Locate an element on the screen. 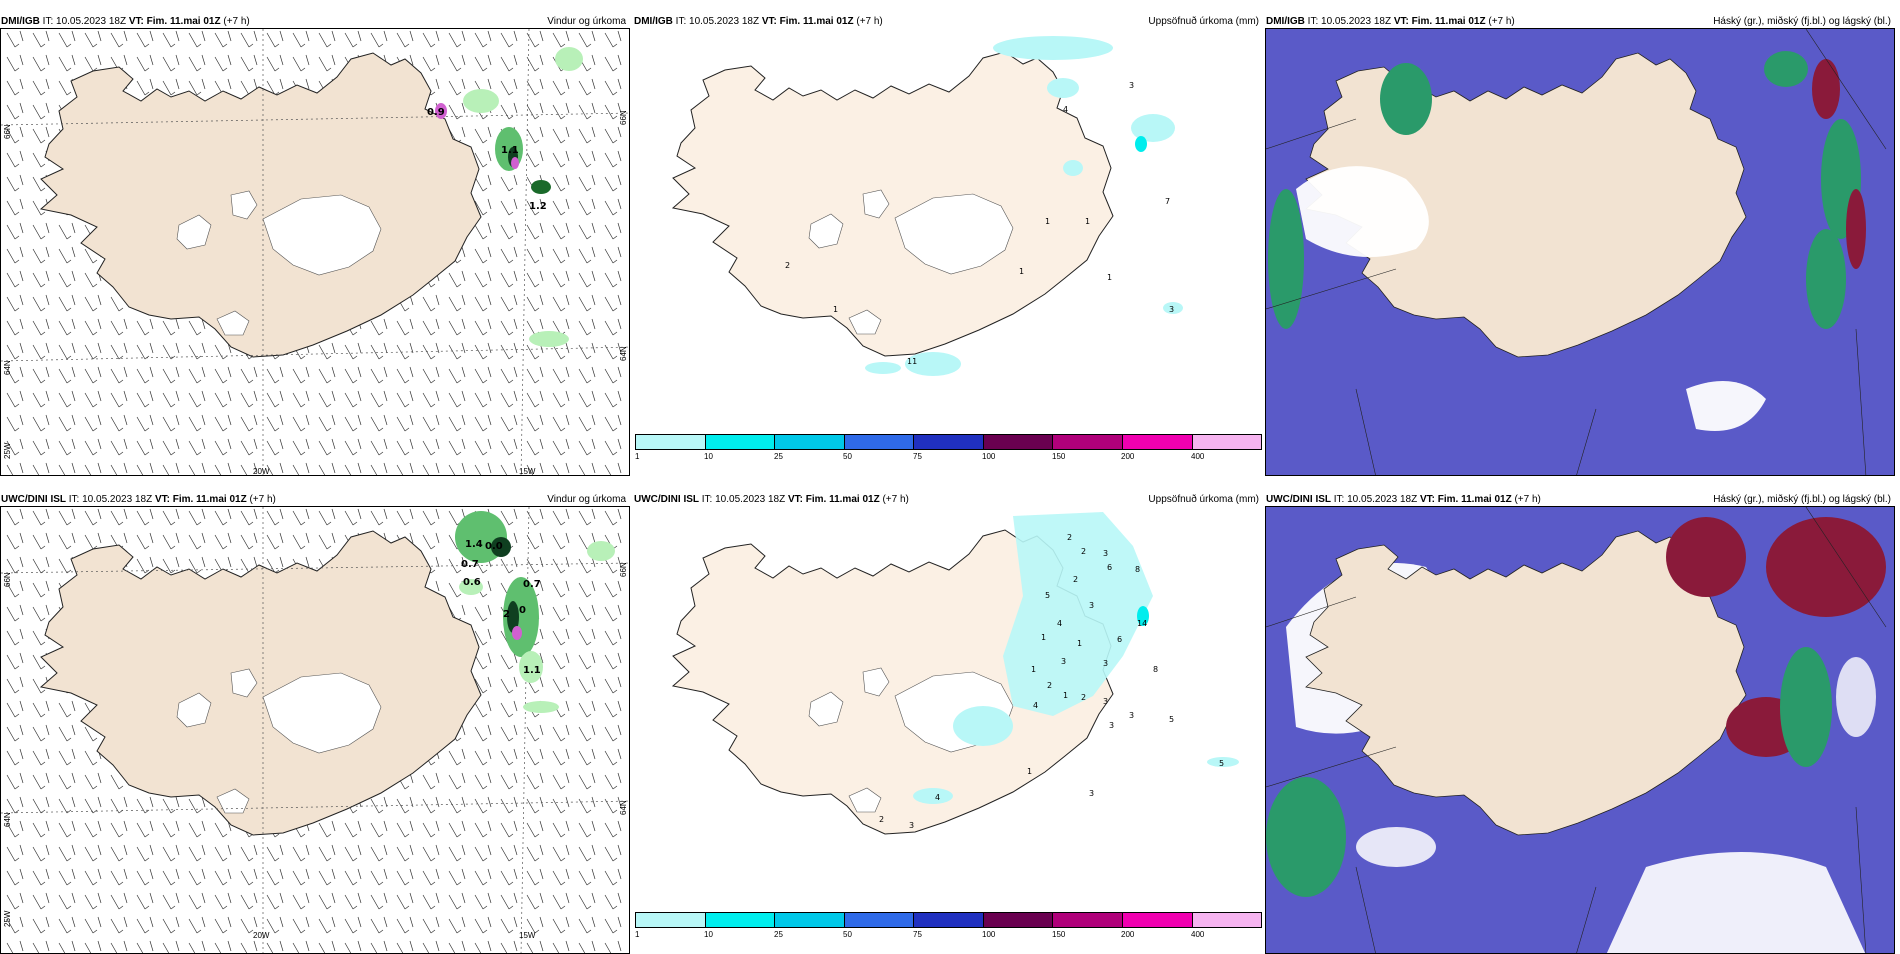 This screenshot has width=1900, height=954. value-label: 0.9 is located at coordinates (436, 112).